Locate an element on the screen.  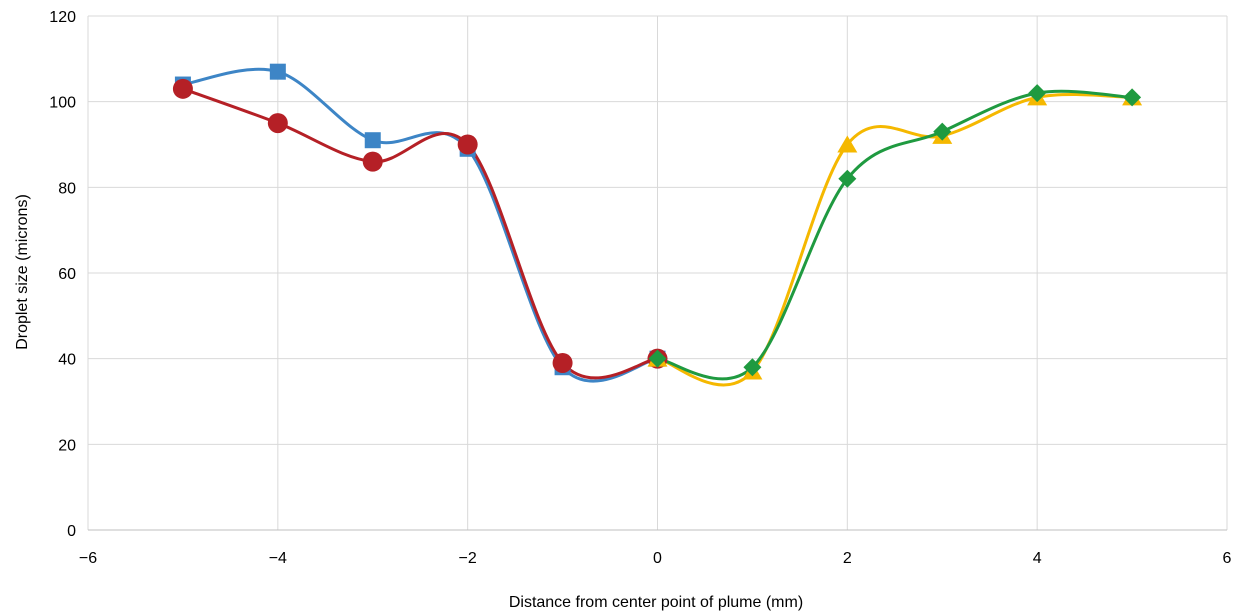
y-tick-label: 20 is located at coordinates (67, 445).